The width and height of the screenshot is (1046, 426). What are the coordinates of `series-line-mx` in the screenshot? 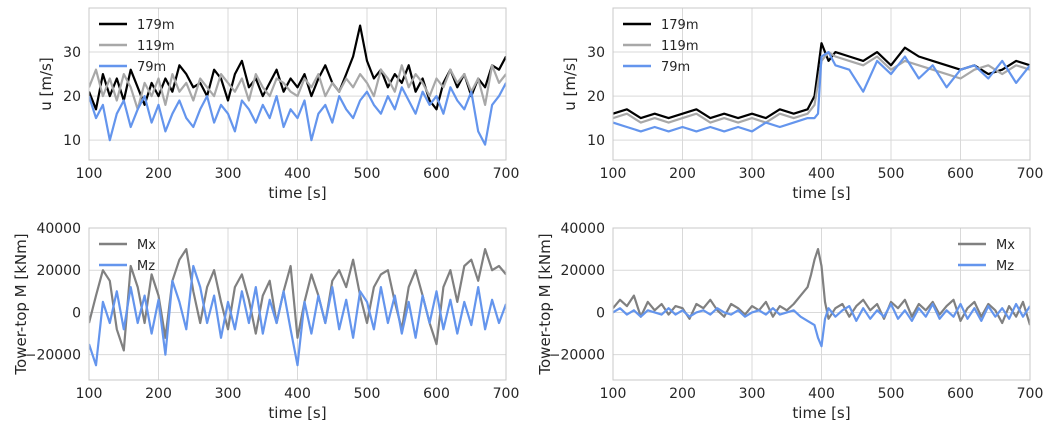 It's located at (297, 300).